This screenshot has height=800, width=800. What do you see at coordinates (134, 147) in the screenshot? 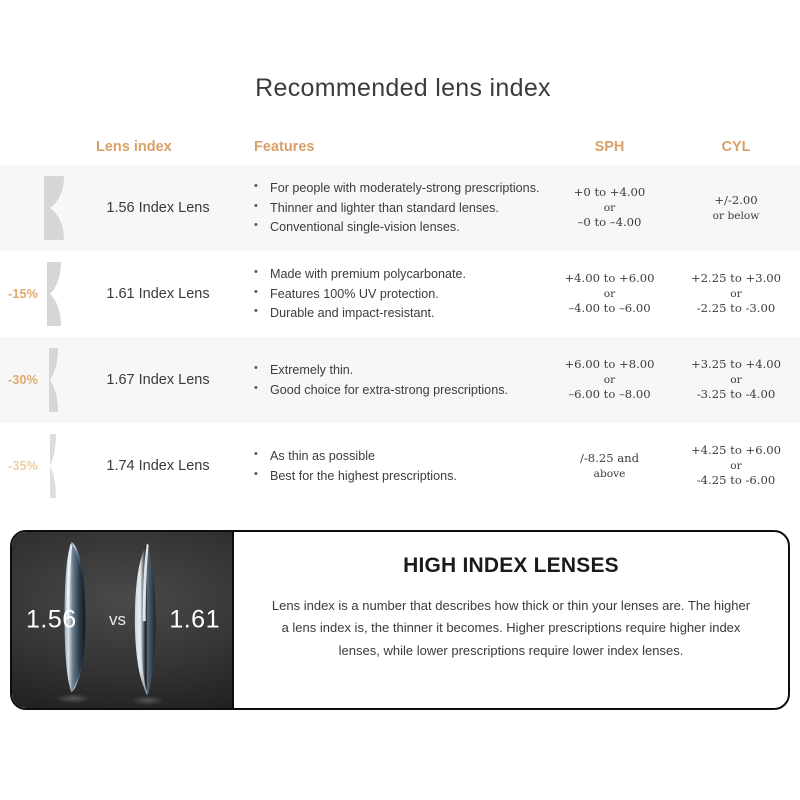
I see `header-lens-index: Lens index` at bounding box center [134, 147].